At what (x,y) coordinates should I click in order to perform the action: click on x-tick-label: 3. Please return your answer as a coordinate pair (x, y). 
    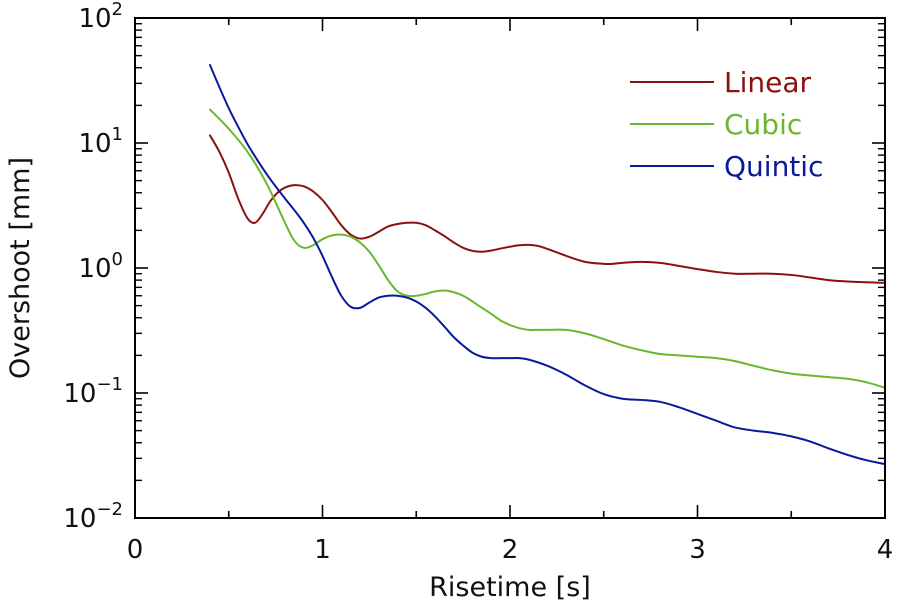
    Looking at the image, I should click on (697, 550).